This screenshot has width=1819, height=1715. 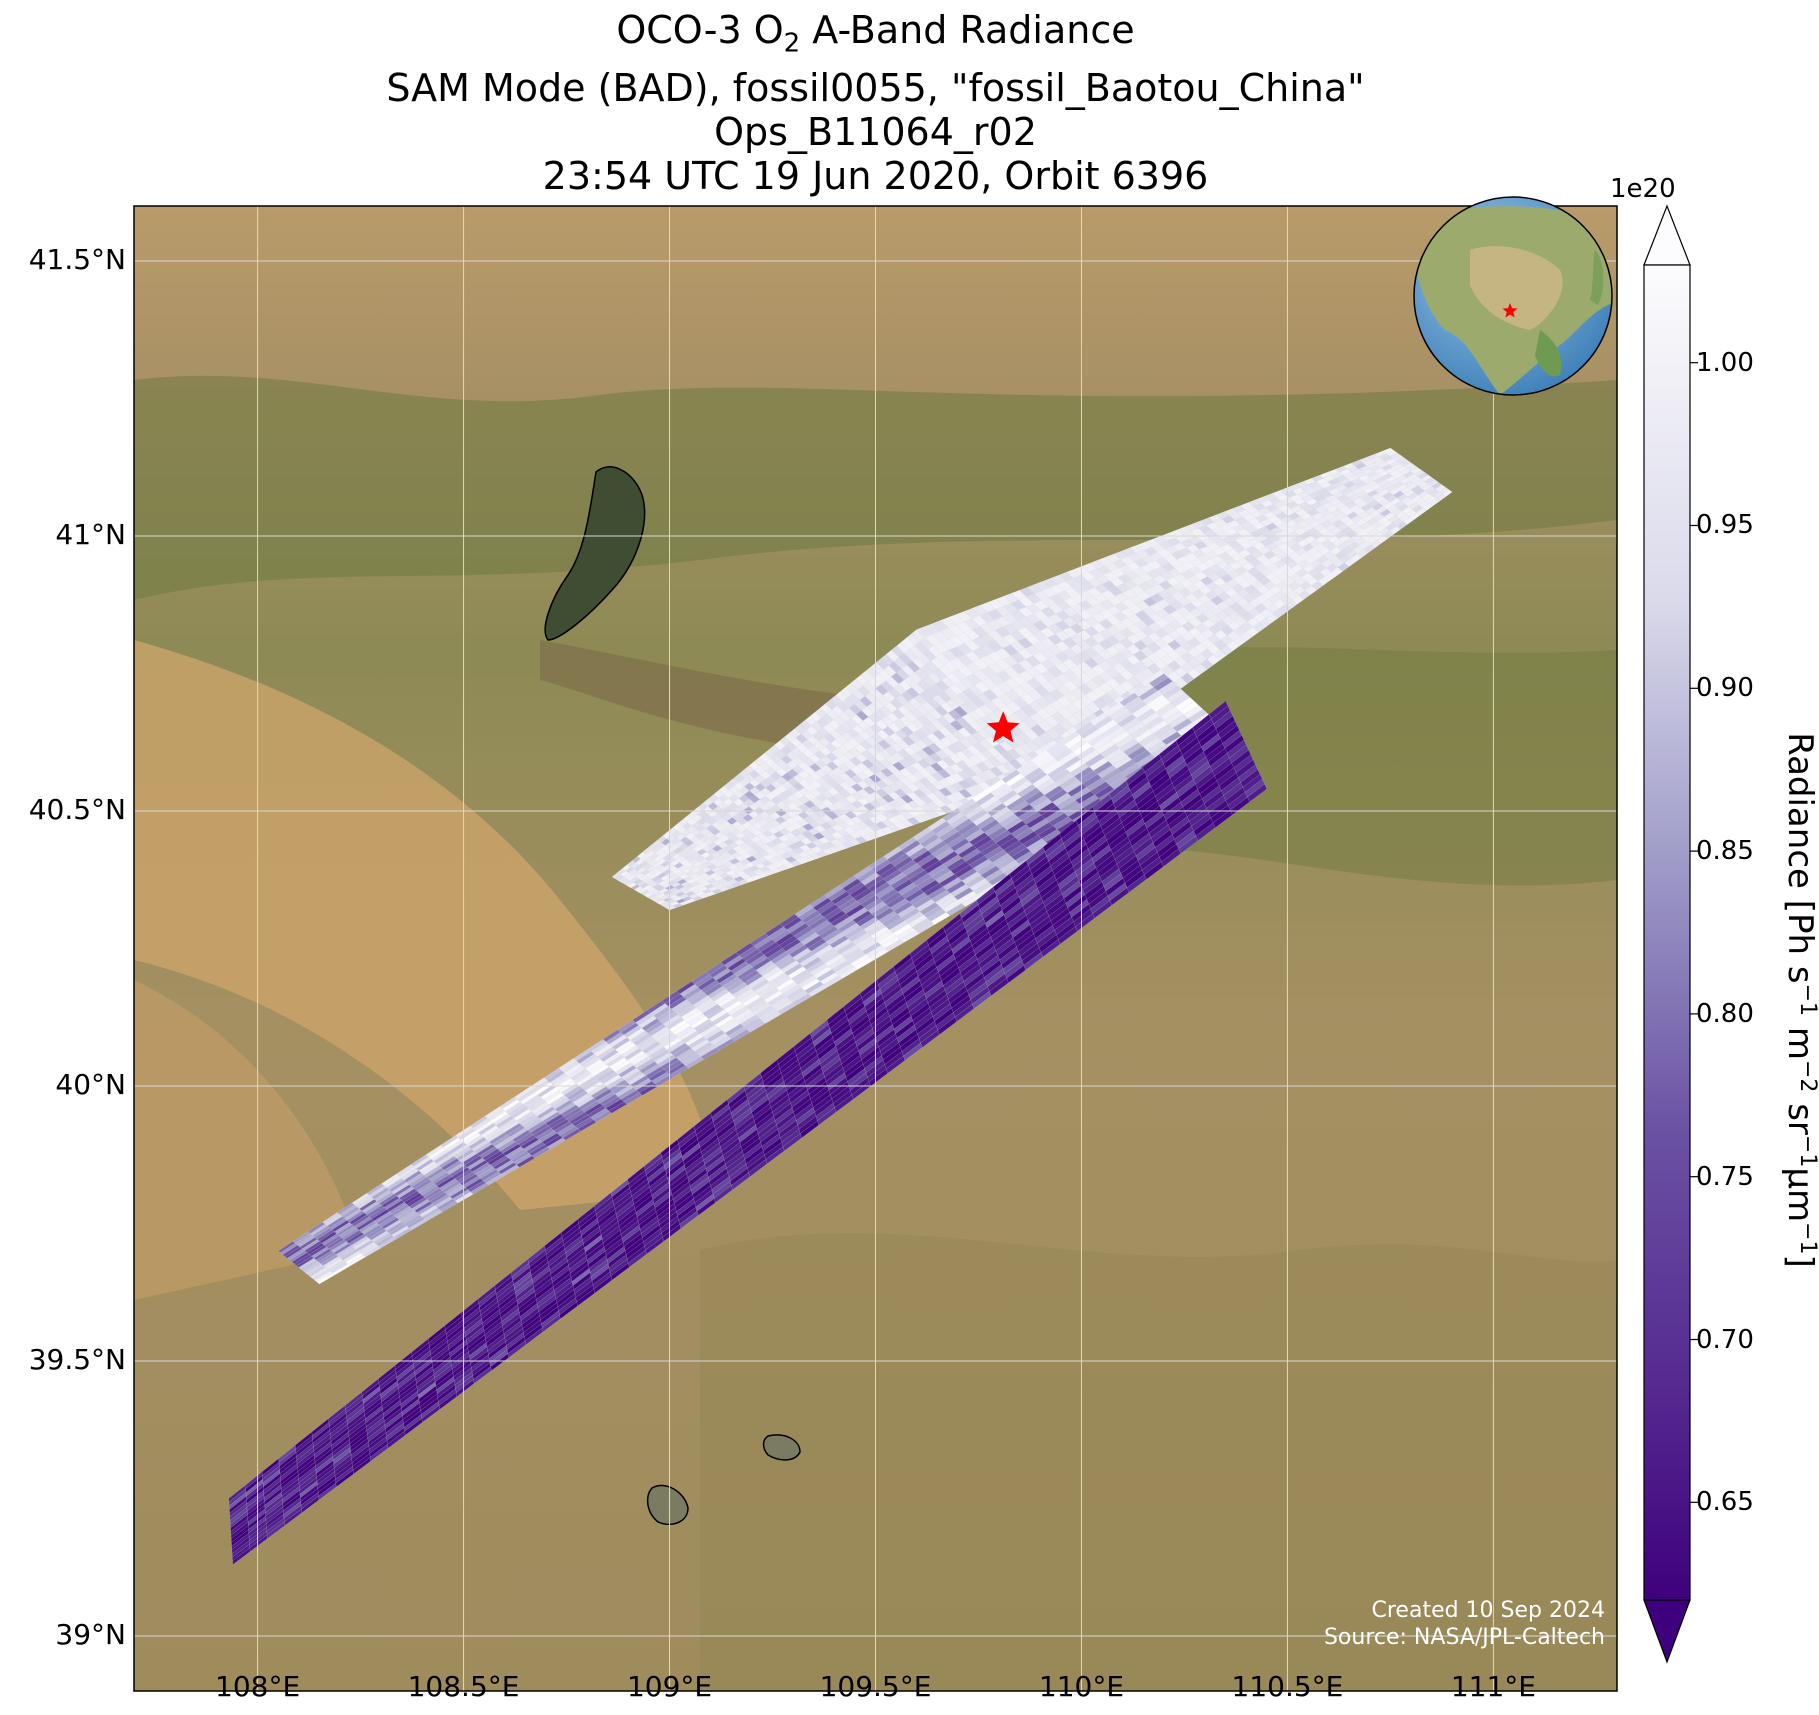 I want to click on title-line-1: OCO-3 O2 A-Band Radiance, so click(x=875, y=33).